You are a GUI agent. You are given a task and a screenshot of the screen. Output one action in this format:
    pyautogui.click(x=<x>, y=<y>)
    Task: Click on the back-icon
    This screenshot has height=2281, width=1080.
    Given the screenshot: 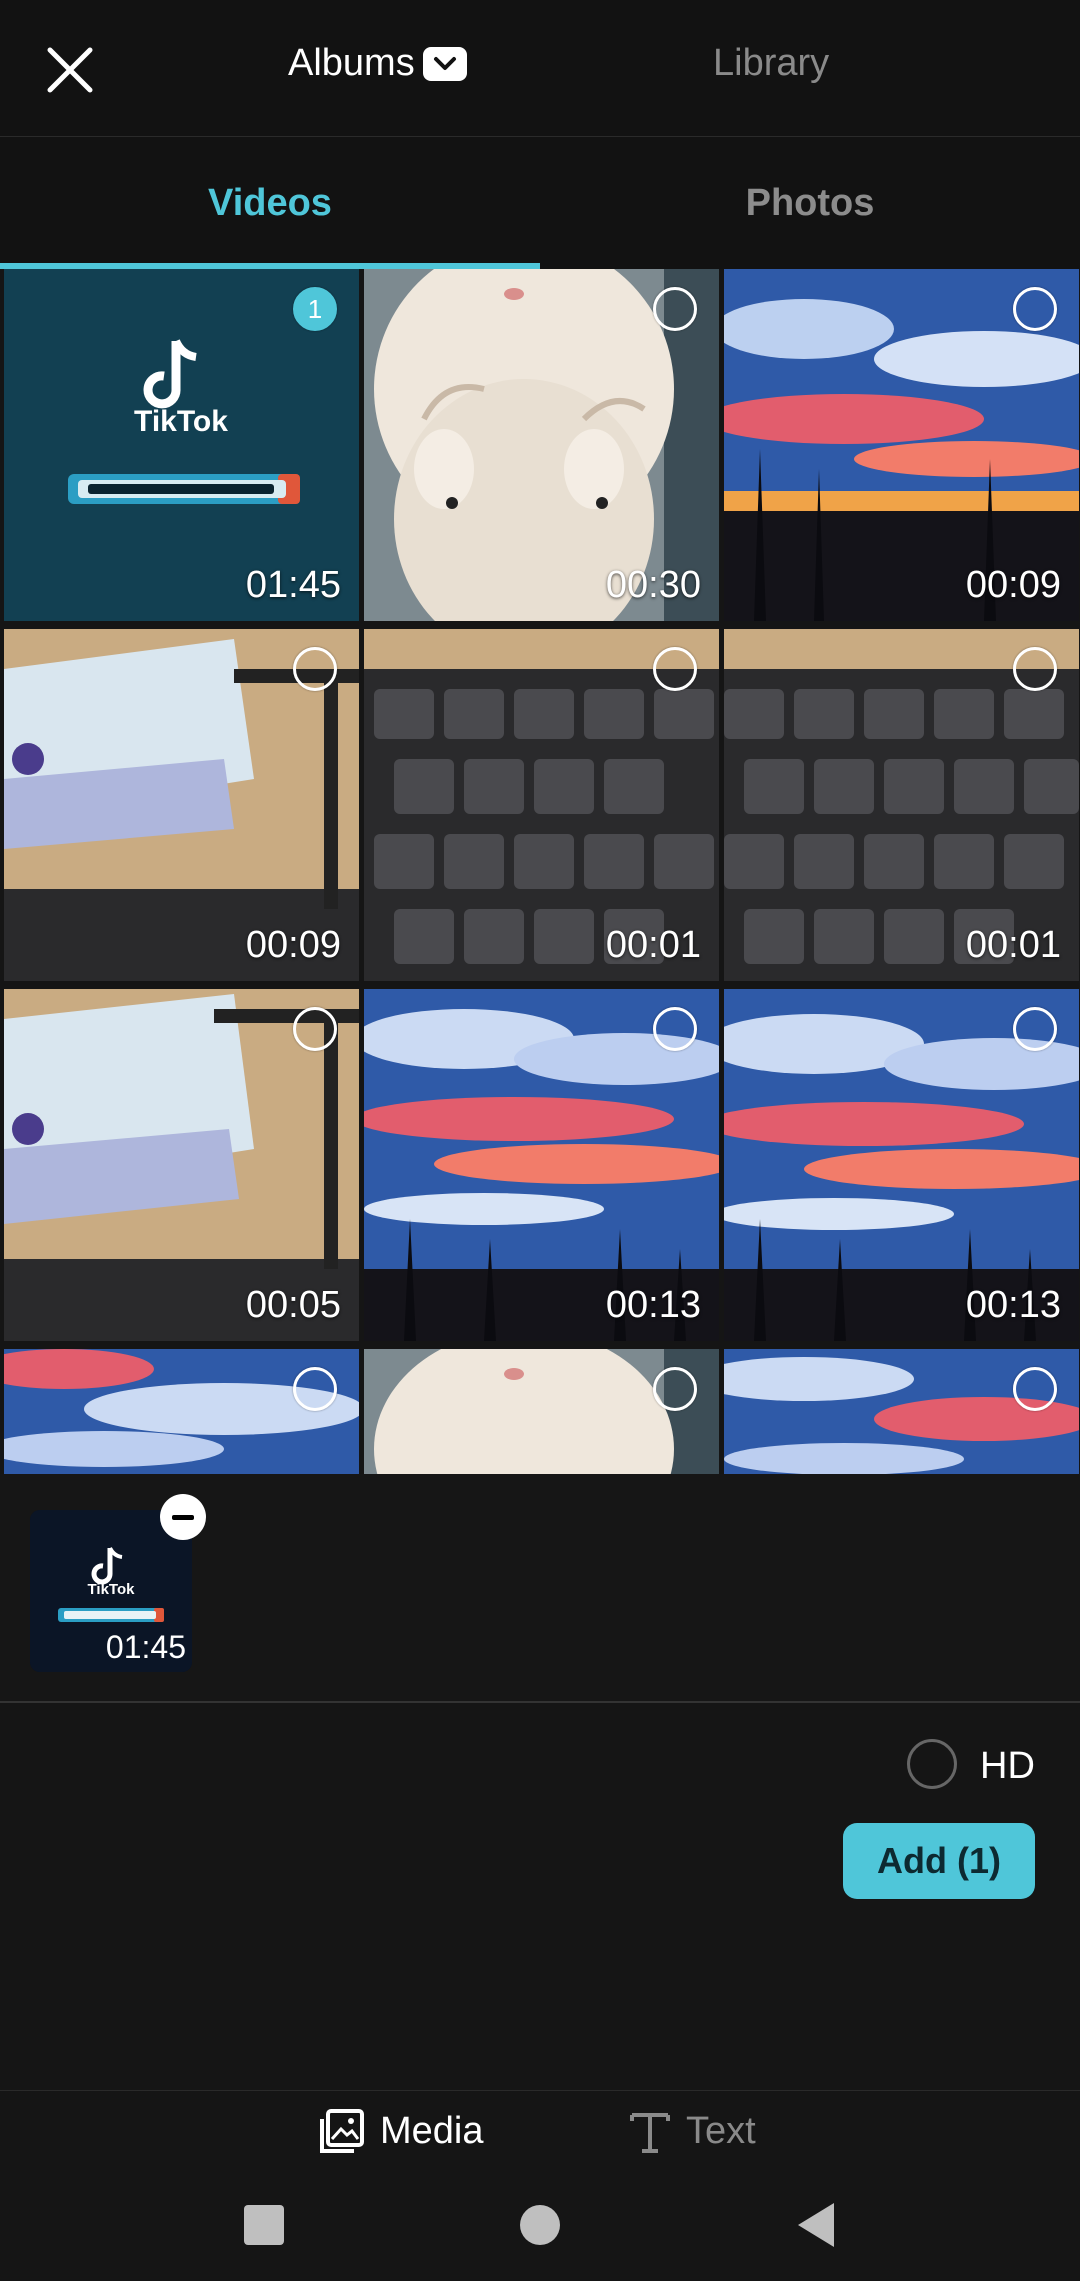 What is the action you would take?
    pyautogui.click(x=816, y=2225)
    